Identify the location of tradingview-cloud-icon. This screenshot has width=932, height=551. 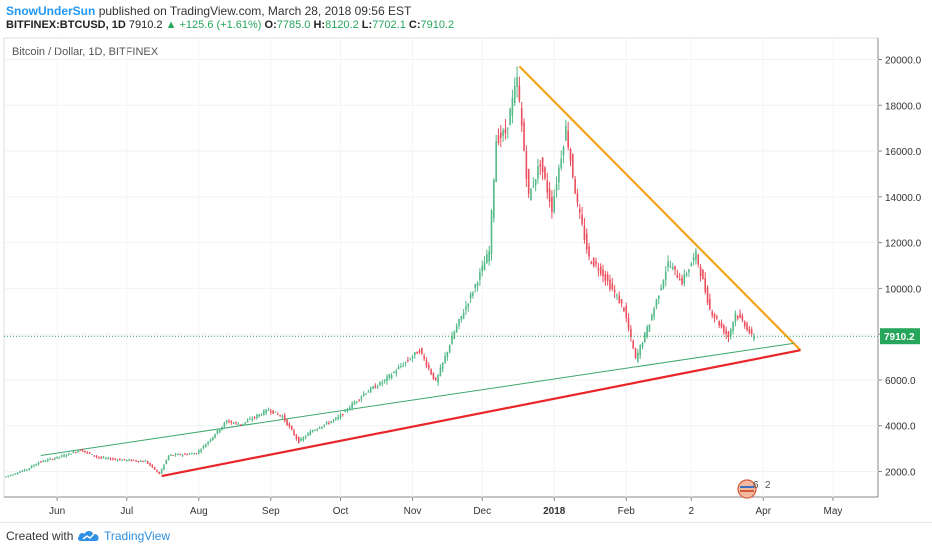
(88, 536).